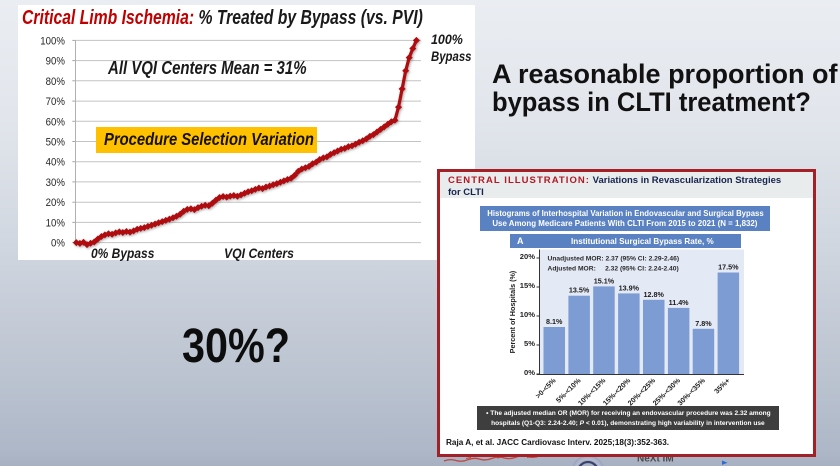  I want to click on svg-text: 50%, so click(55, 143).